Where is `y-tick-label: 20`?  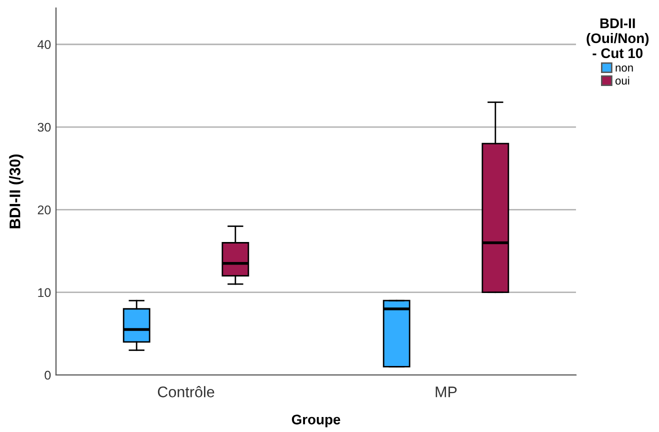 y-tick-label: 20 is located at coordinates (44, 209).